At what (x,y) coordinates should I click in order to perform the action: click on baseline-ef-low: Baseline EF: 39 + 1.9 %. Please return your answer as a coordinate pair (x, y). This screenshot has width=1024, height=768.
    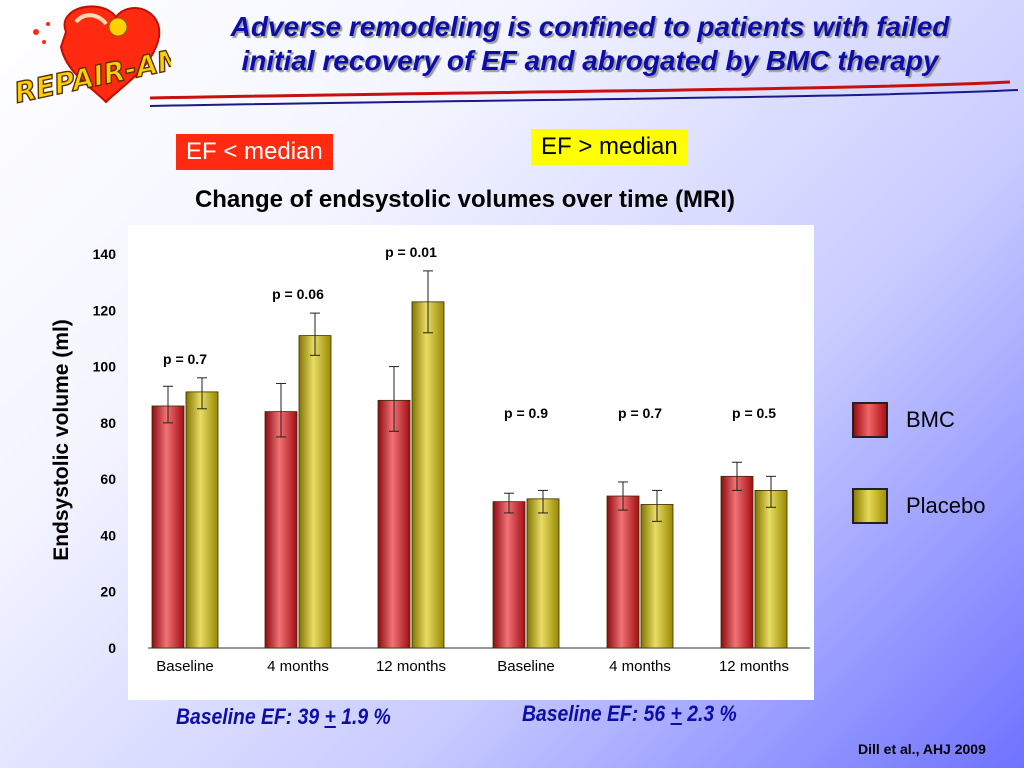
    Looking at the image, I should click on (283, 717).